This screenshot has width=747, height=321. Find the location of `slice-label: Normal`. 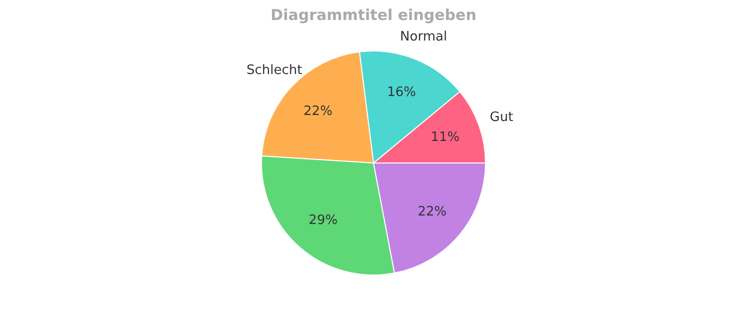

slice-label: Normal is located at coordinates (424, 37).